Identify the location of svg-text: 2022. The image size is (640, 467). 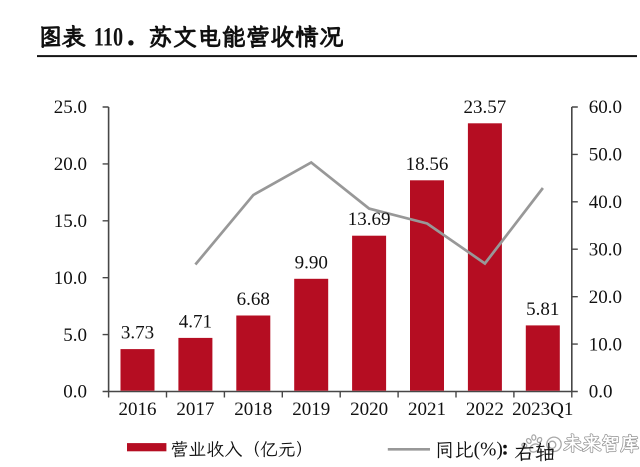
(485, 409).